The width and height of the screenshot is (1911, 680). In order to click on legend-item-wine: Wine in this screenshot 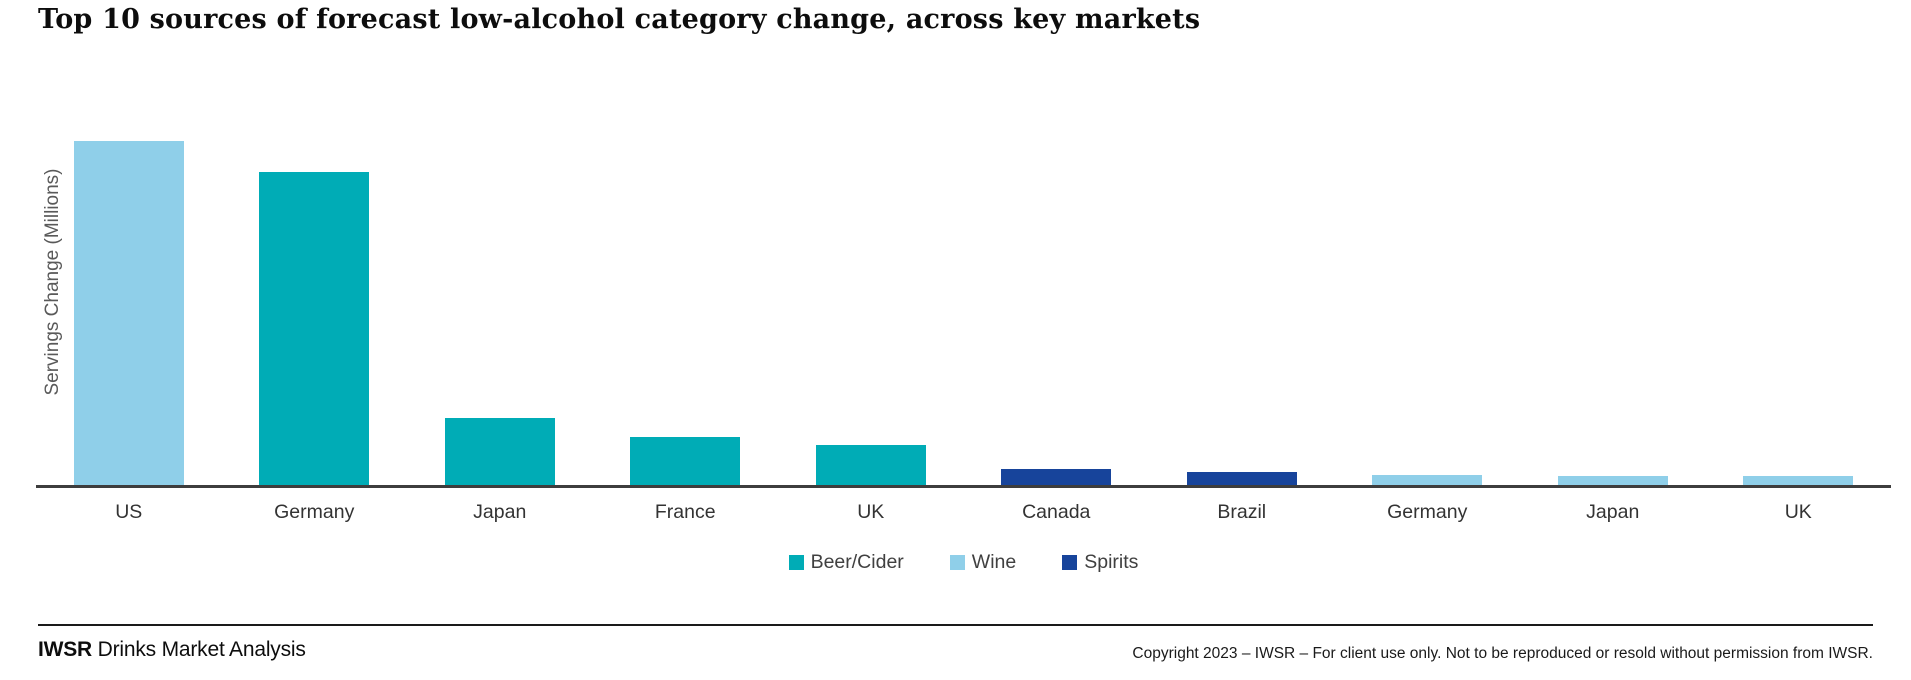, I will do `click(983, 562)`.